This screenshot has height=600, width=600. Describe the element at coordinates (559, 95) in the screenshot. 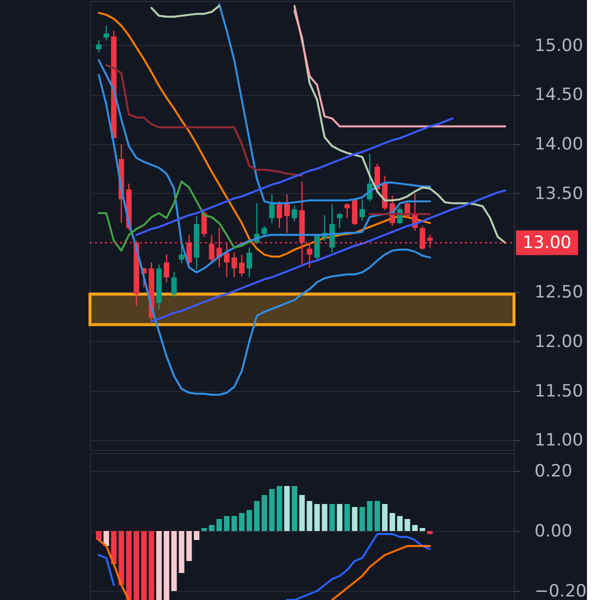

I see `y-tick-label: 14.50` at that location.